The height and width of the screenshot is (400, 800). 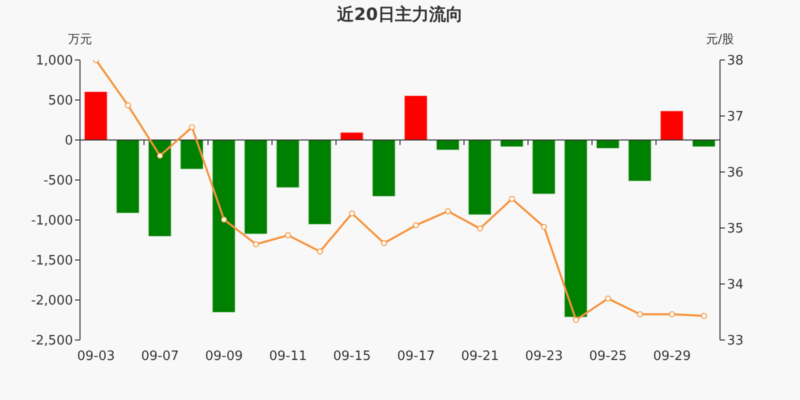 What do you see at coordinates (416, 356) in the screenshot?
I see `x-tick-label: 09-17` at bounding box center [416, 356].